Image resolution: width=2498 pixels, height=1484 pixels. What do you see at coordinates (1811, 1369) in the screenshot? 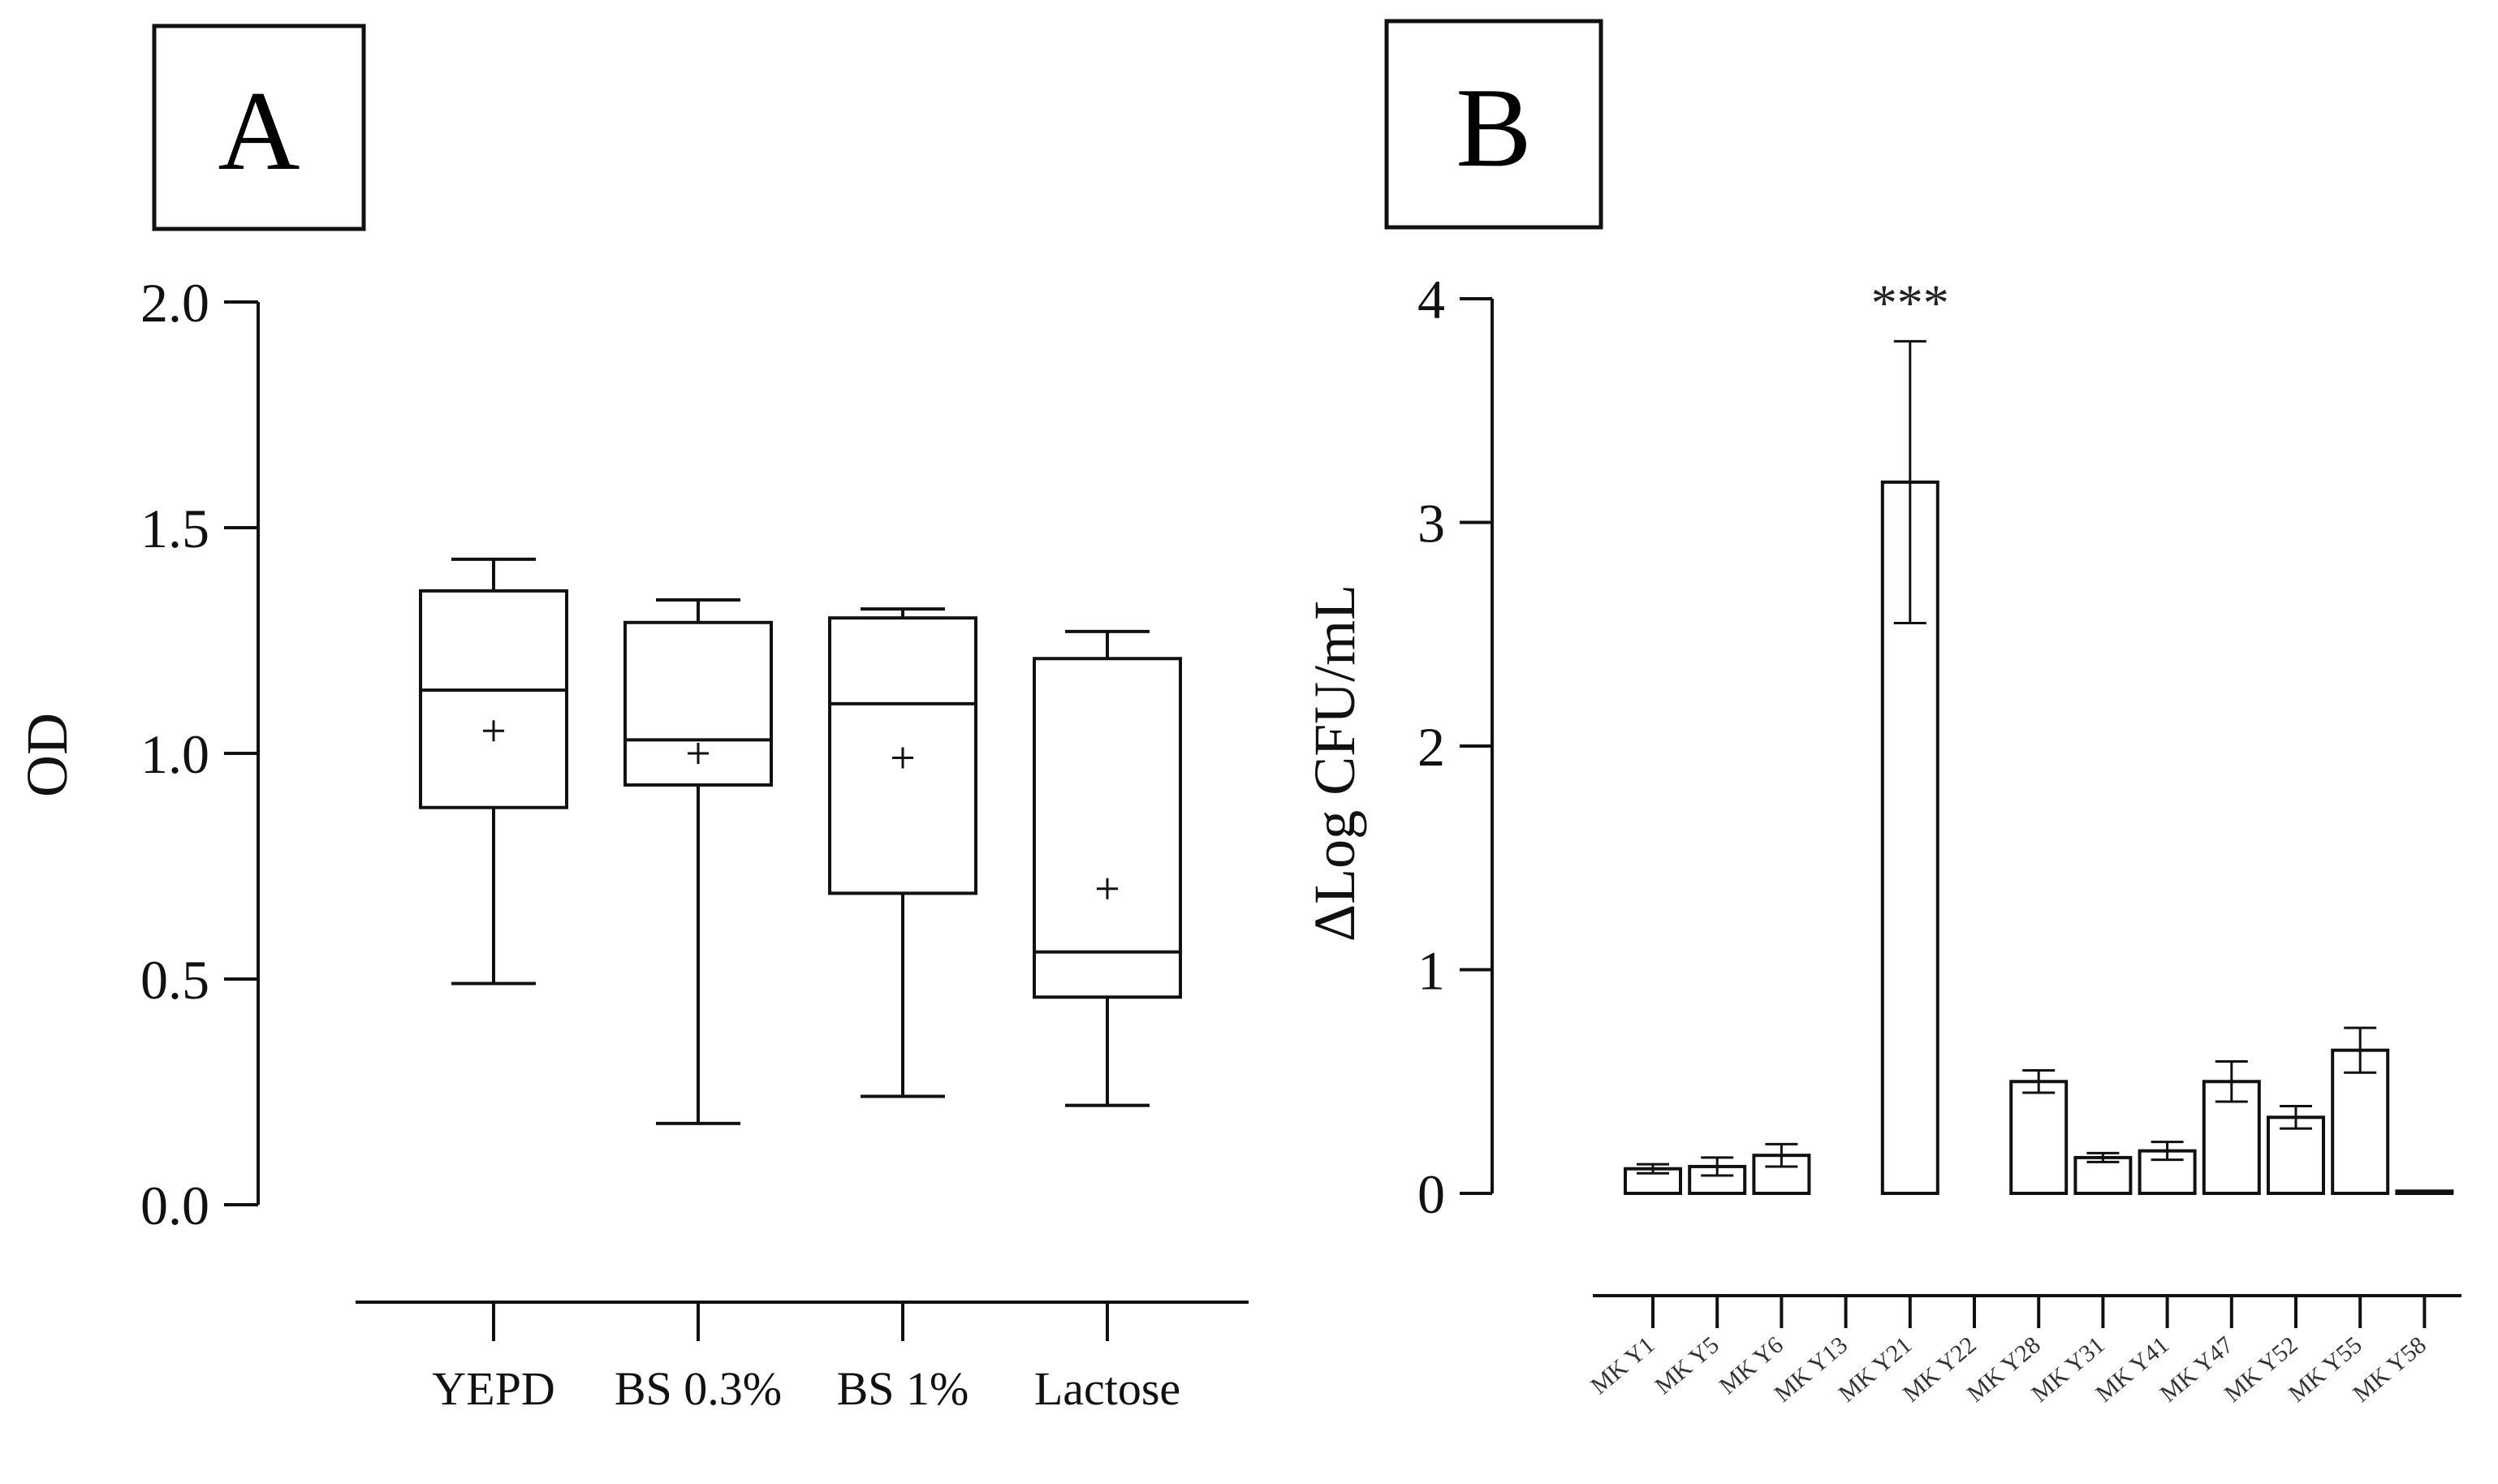
I see `chart-b-category-label: MK Y13` at bounding box center [1811, 1369].